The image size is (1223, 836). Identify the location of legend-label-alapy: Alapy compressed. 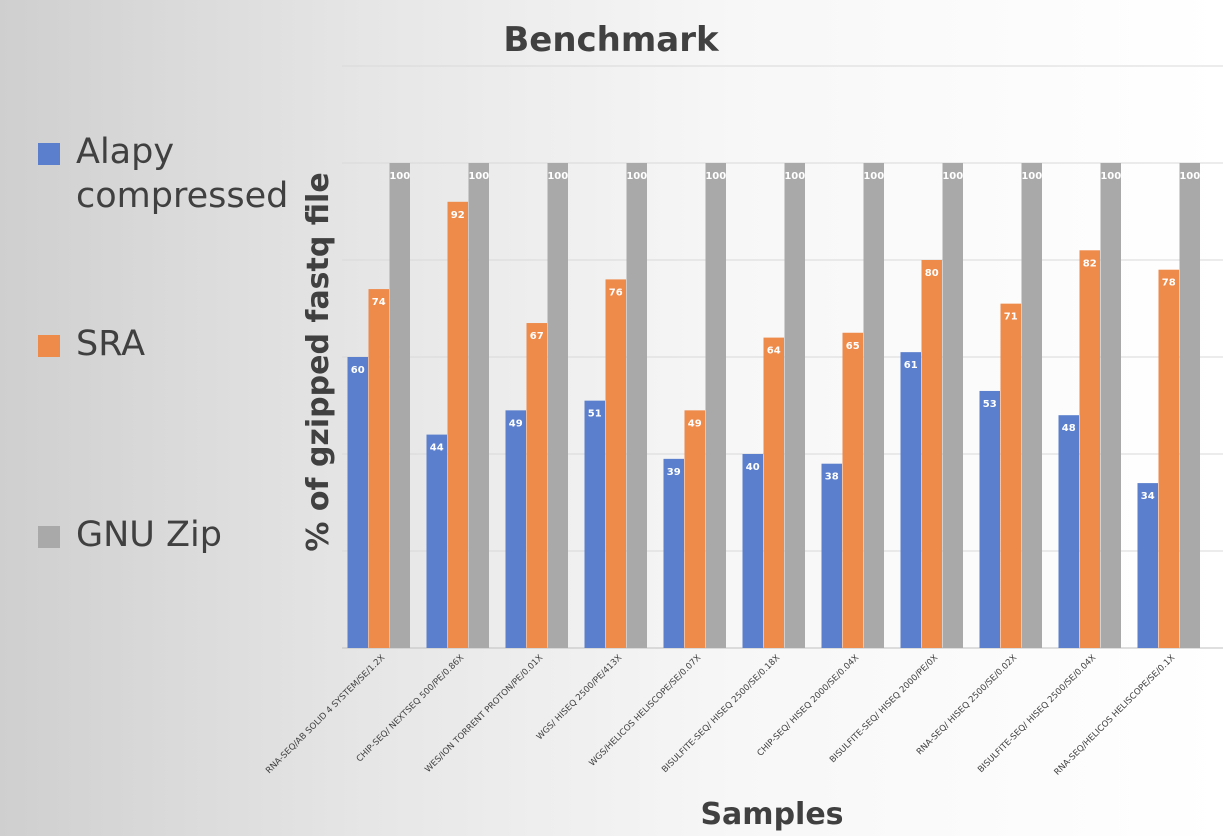
(182, 174).